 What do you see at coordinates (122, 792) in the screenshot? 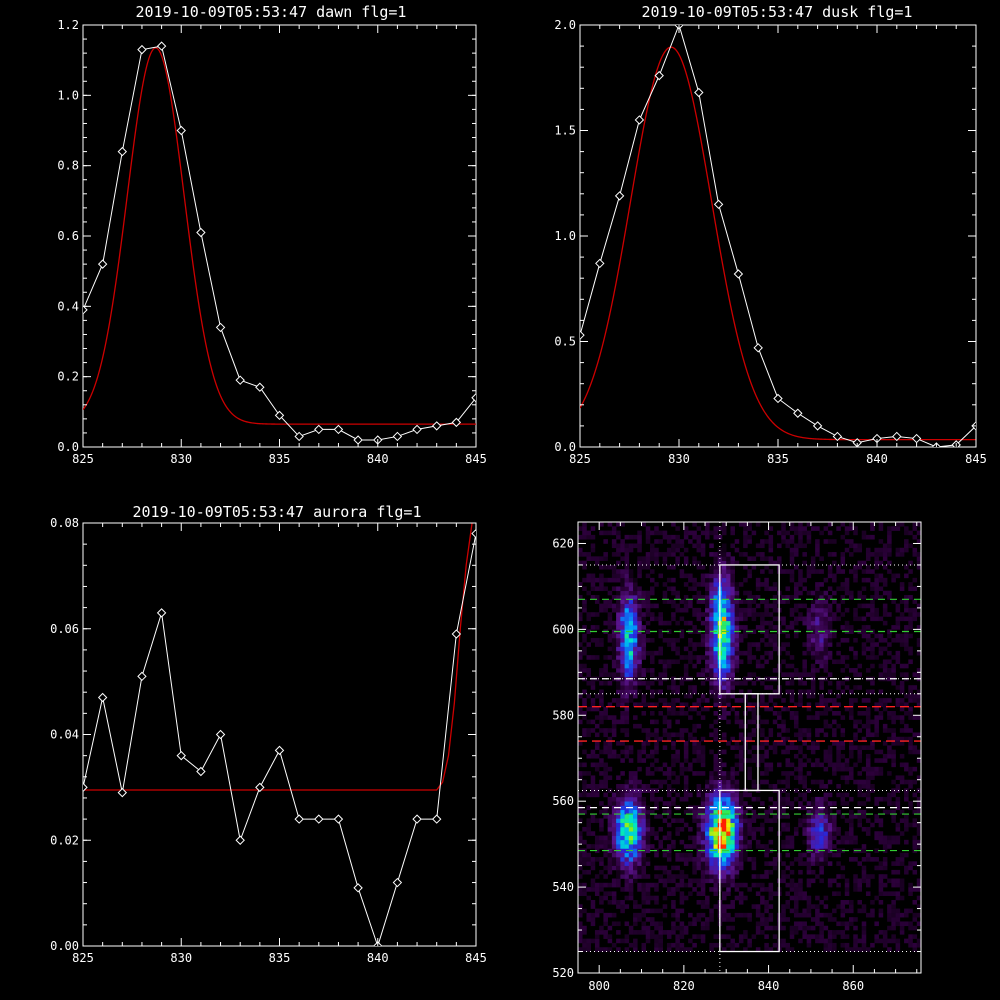
I see `aurora-data-point` at bounding box center [122, 792].